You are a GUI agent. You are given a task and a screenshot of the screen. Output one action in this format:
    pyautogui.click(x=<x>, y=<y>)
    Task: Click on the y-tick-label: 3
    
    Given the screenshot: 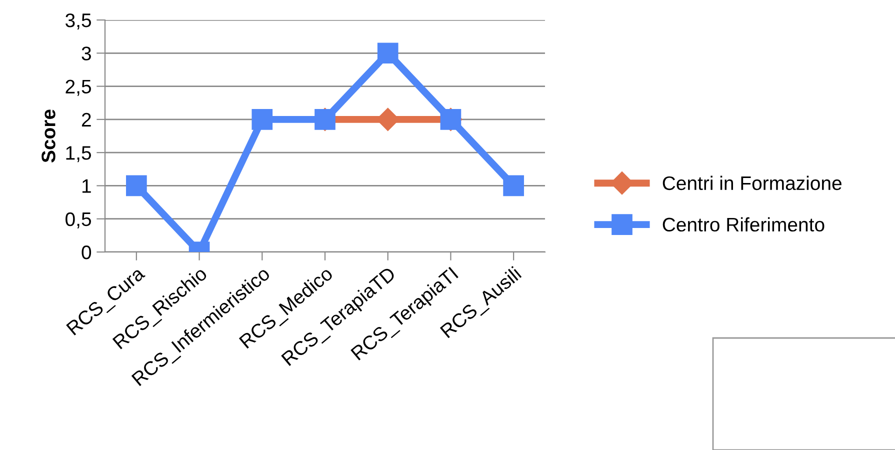 What is the action you would take?
    pyautogui.click(x=86, y=53)
    